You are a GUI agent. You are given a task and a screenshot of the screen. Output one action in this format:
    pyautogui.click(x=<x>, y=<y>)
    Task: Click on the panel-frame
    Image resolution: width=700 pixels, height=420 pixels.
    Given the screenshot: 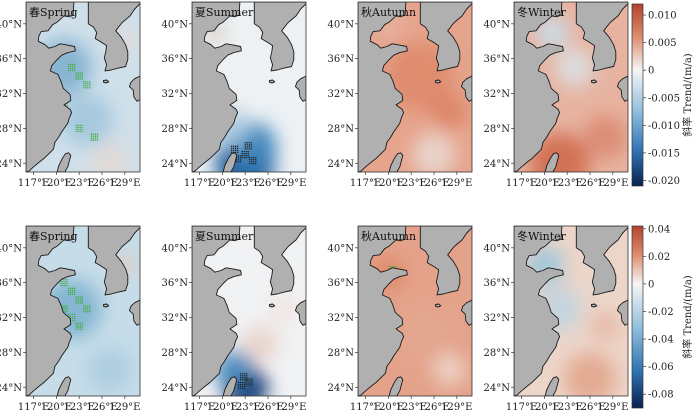 What is the action you would take?
    pyautogui.click(x=571, y=87)
    